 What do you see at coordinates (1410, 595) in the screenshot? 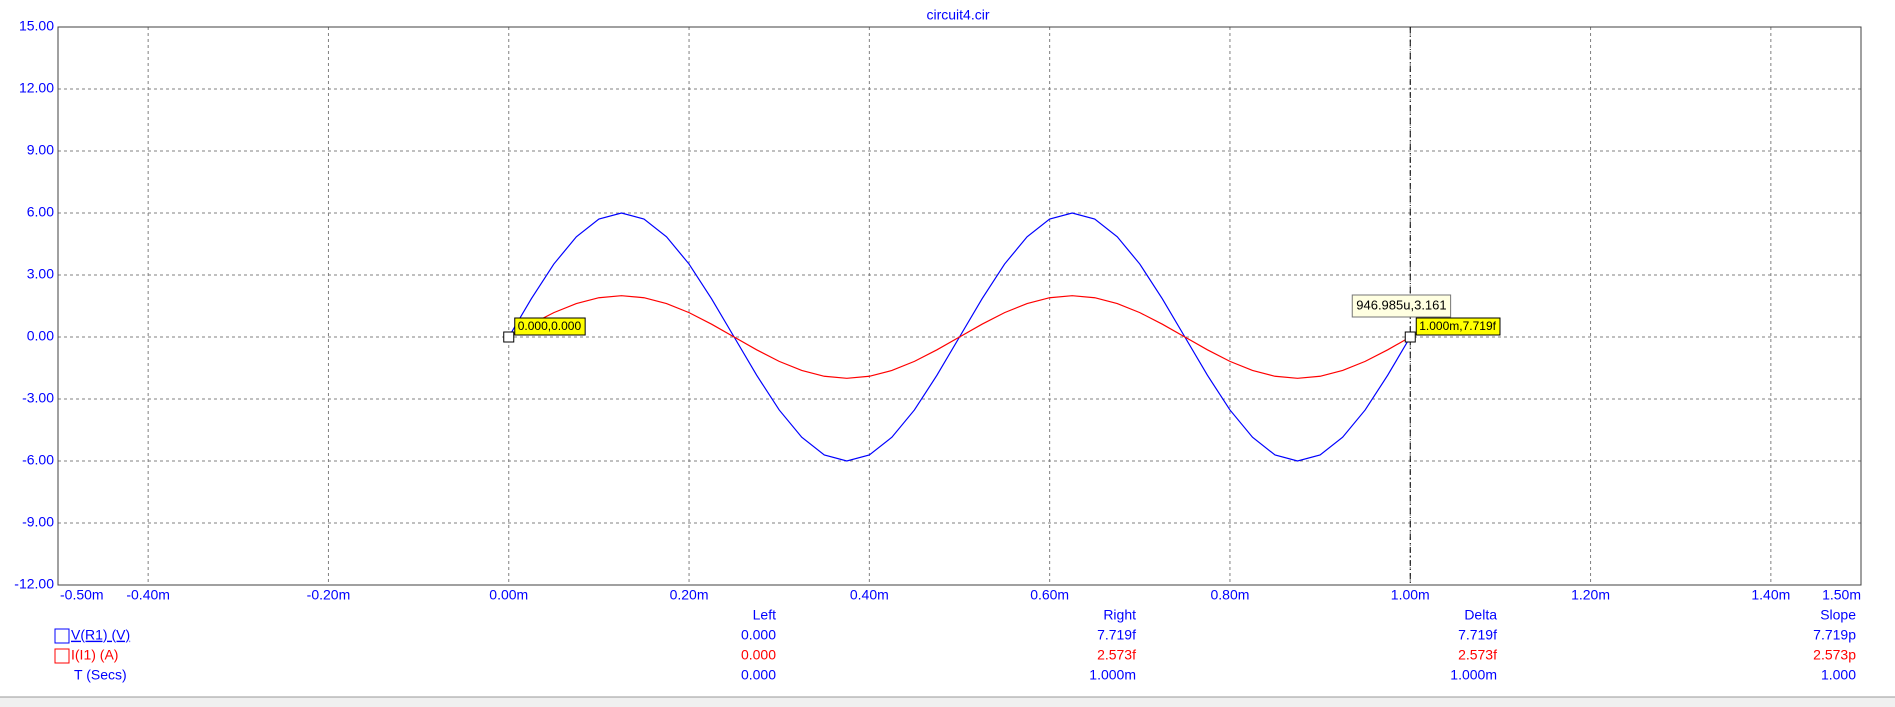
I see `x-tick-label: 1.00m` at bounding box center [1410, 595].